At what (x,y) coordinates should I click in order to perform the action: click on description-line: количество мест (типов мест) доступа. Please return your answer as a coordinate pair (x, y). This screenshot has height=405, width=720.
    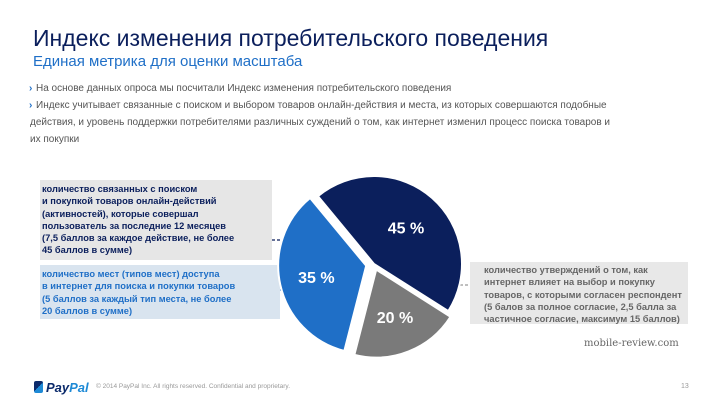
    Looking at the image, I should click on (131, 274).